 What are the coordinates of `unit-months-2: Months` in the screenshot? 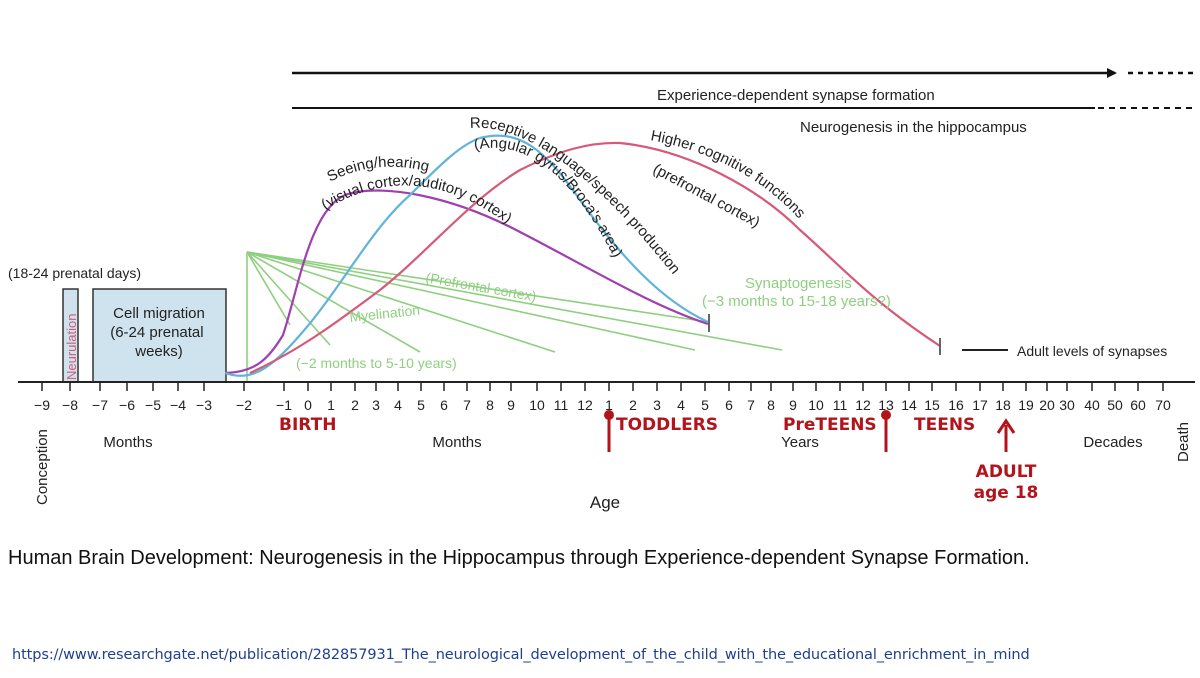 It's located at (456, 442).